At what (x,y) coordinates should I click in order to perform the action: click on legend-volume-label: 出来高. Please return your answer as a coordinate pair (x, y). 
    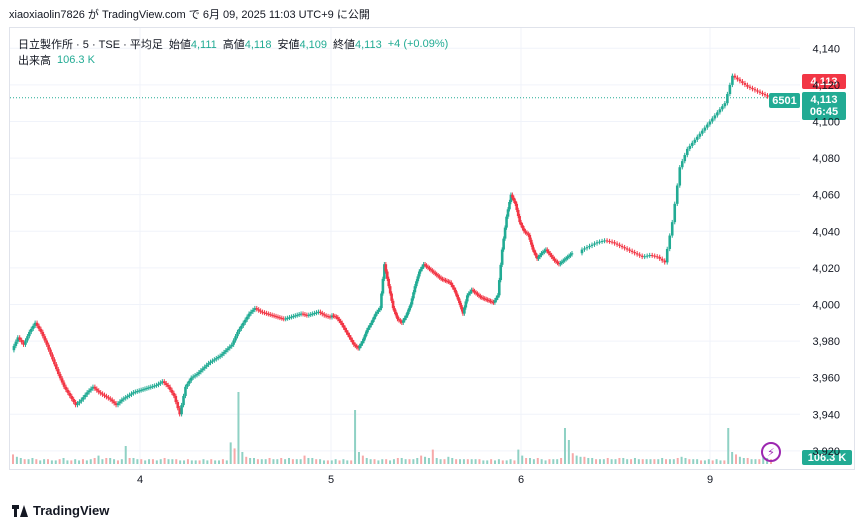
    Looking at the image, I should click on (34, 61).